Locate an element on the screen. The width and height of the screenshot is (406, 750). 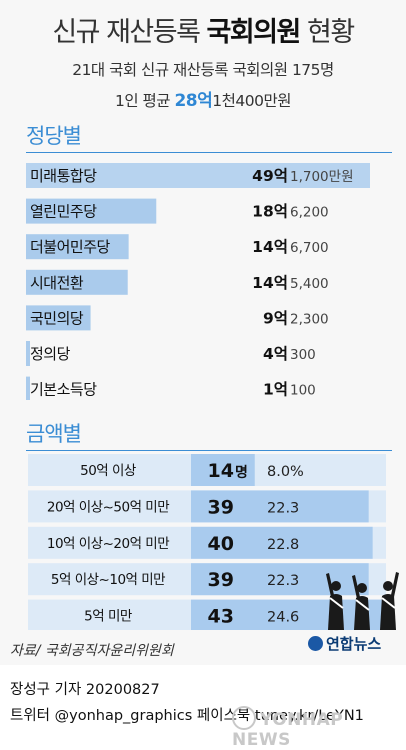
party-category-label: 열린민주당 is located at coordinates (63, 212).